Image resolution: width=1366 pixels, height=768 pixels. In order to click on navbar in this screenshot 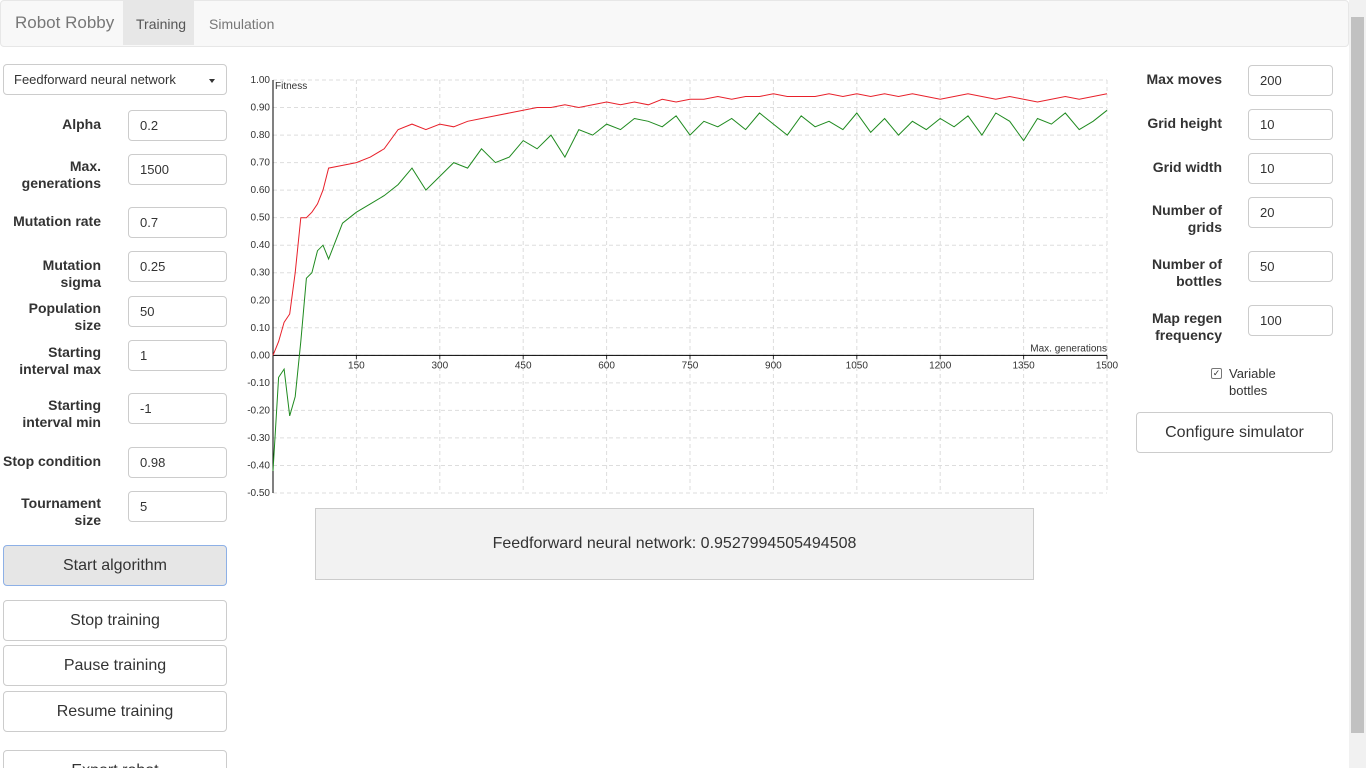, I will do `click(674, 23)`.